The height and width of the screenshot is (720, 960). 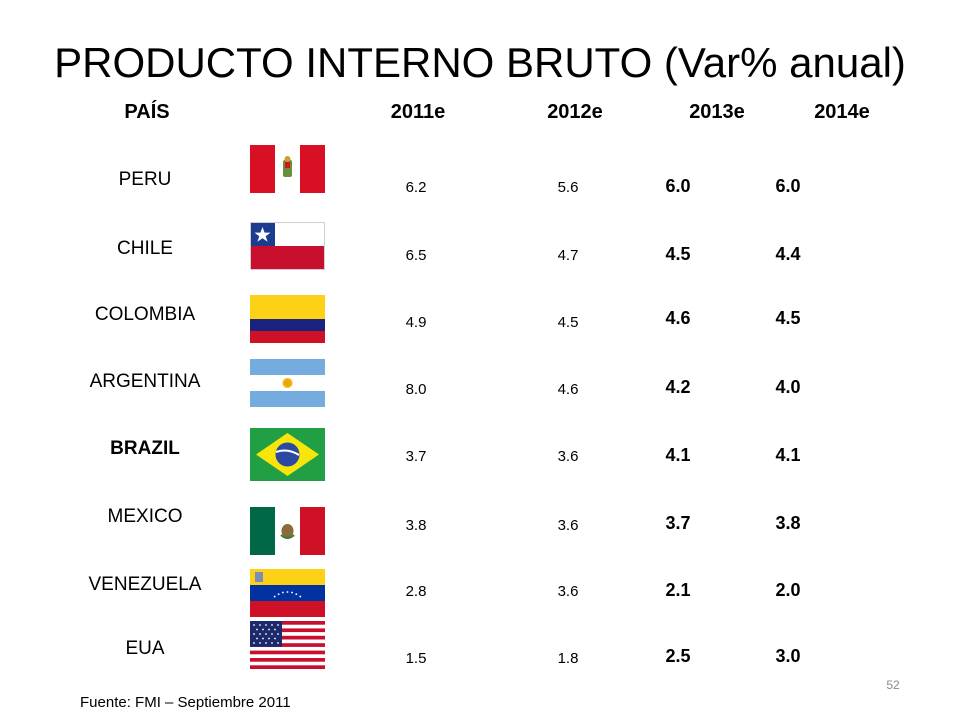 I want to click on value-2013: 6.0, so click(x=678, y=186).